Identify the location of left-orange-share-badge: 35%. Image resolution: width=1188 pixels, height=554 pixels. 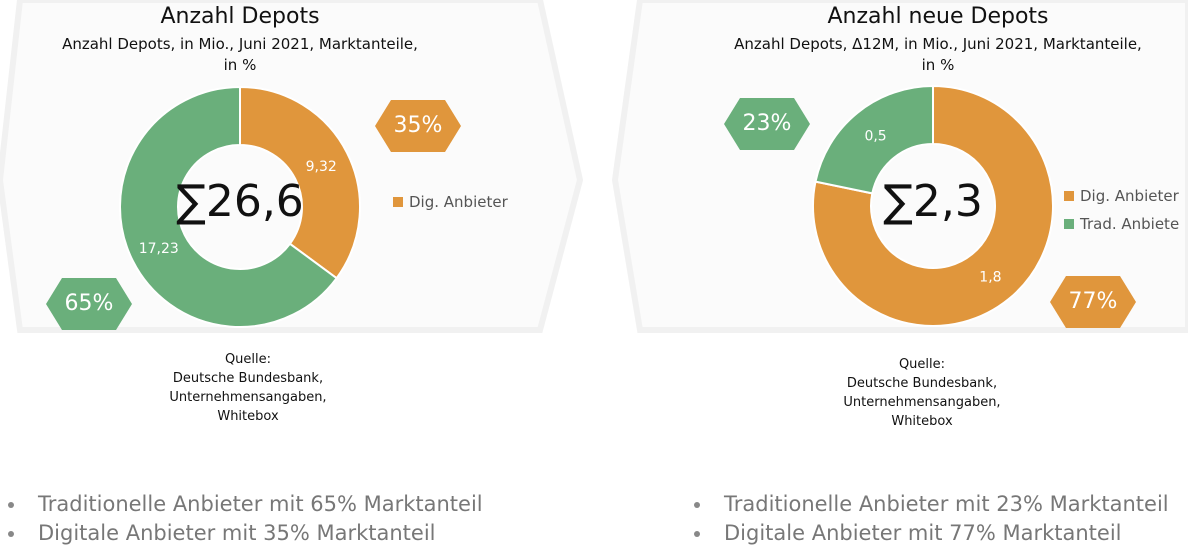
(418, 126).